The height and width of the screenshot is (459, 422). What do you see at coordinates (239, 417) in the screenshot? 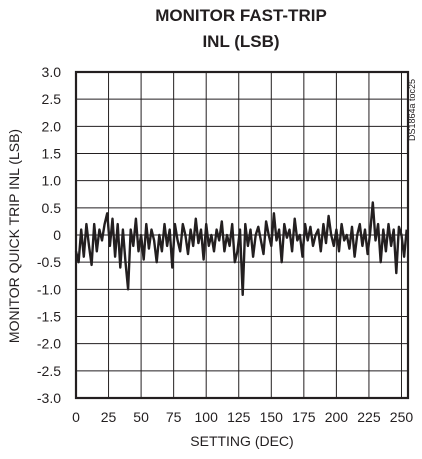
I see `x-tick-label: 125` at bounding box center [239, 417].